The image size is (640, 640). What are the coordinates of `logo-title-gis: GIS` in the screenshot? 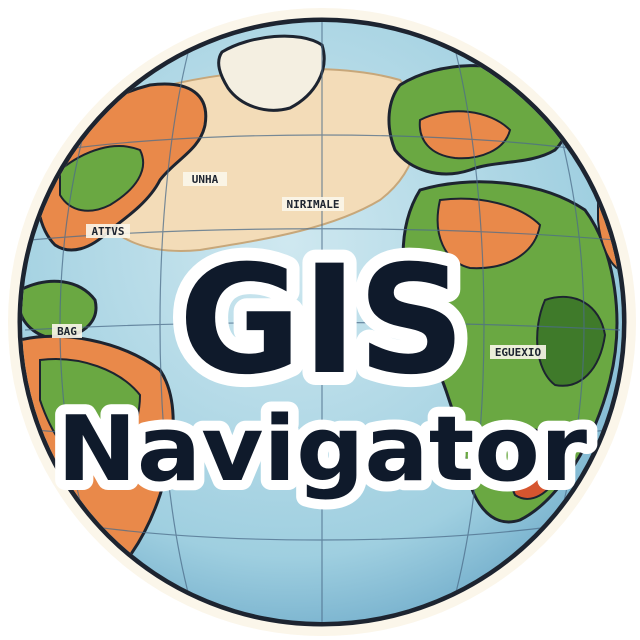 It's located at (322, 321).